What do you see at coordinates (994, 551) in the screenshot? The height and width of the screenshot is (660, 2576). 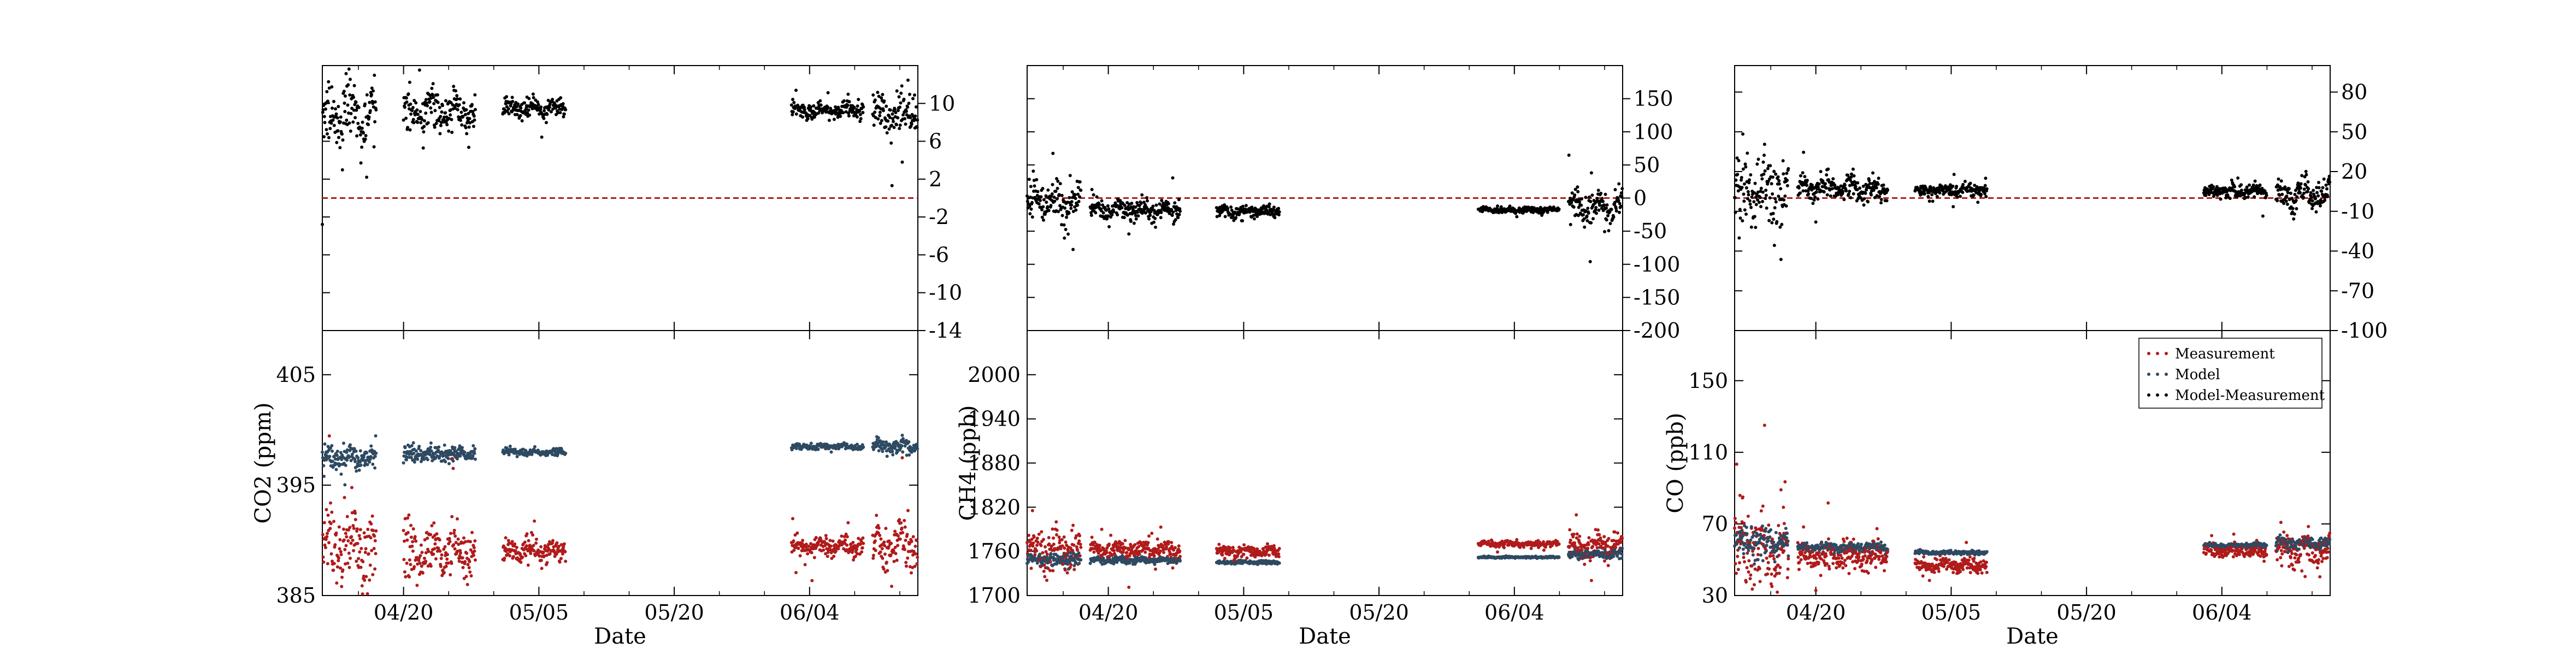 I see `y-tick-label: 1760` at bounding box center [994, 551].